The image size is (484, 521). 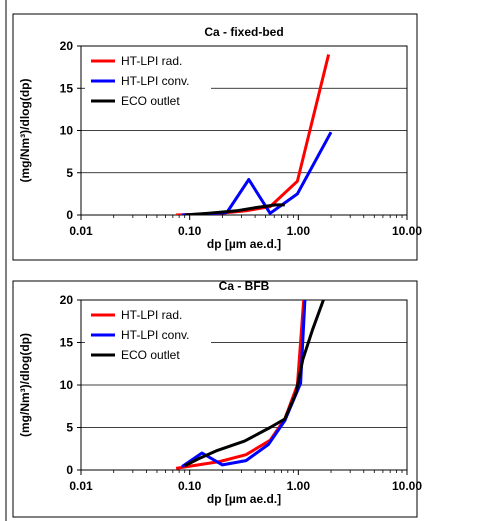 What do you see at coordinates (244, 286) in the screenshot?
I see `chart-title: Ca - BFB` at bounding box center [244, 286].